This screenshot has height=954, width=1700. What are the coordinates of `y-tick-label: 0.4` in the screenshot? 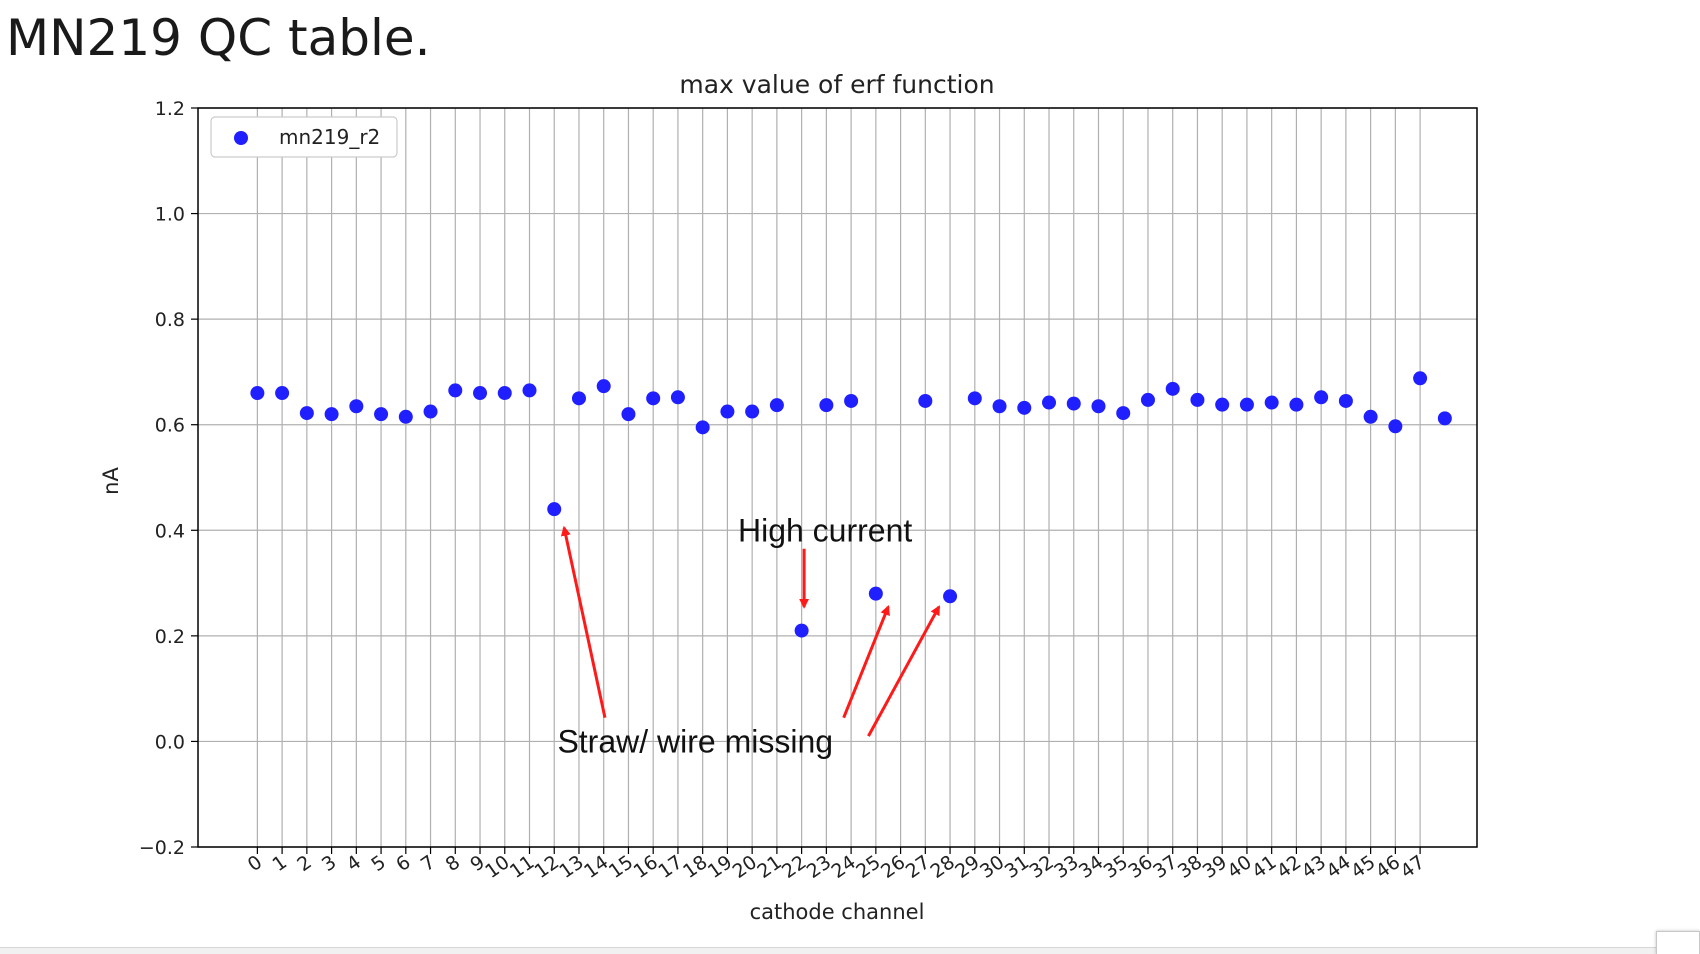 It's located at (170, 531).